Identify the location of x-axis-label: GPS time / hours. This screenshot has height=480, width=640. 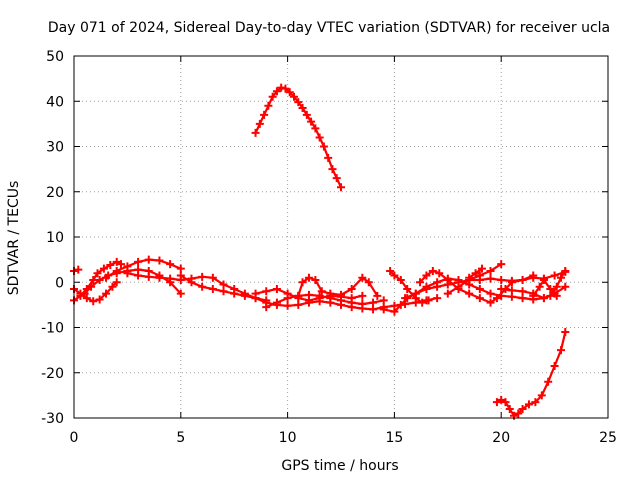
(339, 466).